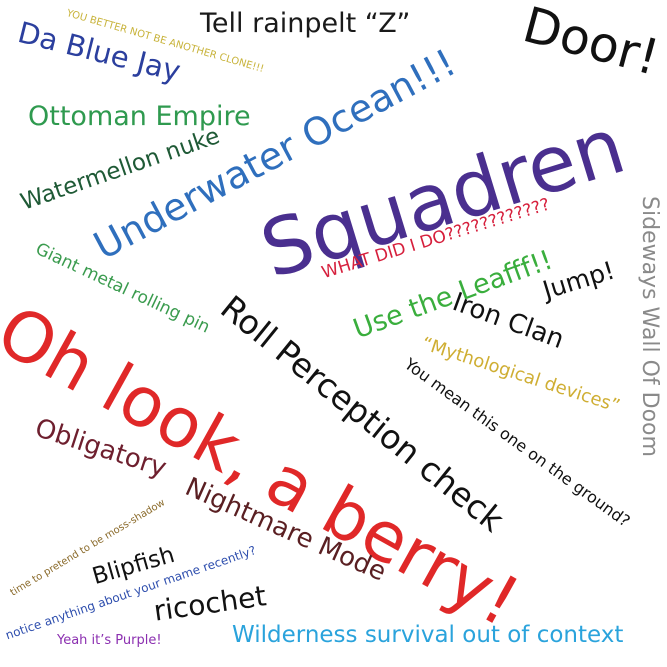  What do you see at coordinates (591, 43) in the screenshot?
I see `word-door: Door!` at bounding box center [591, 43].